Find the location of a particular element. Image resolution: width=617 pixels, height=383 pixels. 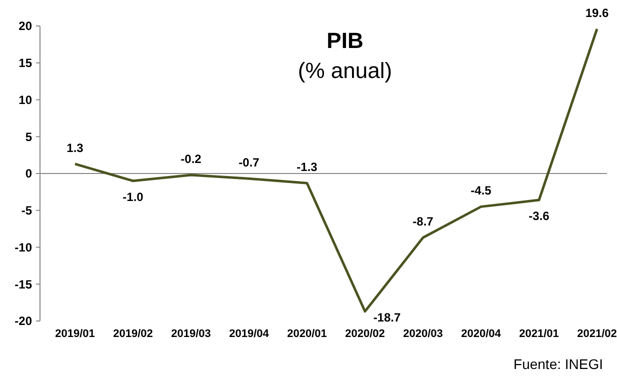

x-tick-label: 2019/01 is located at coordinates (75, 334).